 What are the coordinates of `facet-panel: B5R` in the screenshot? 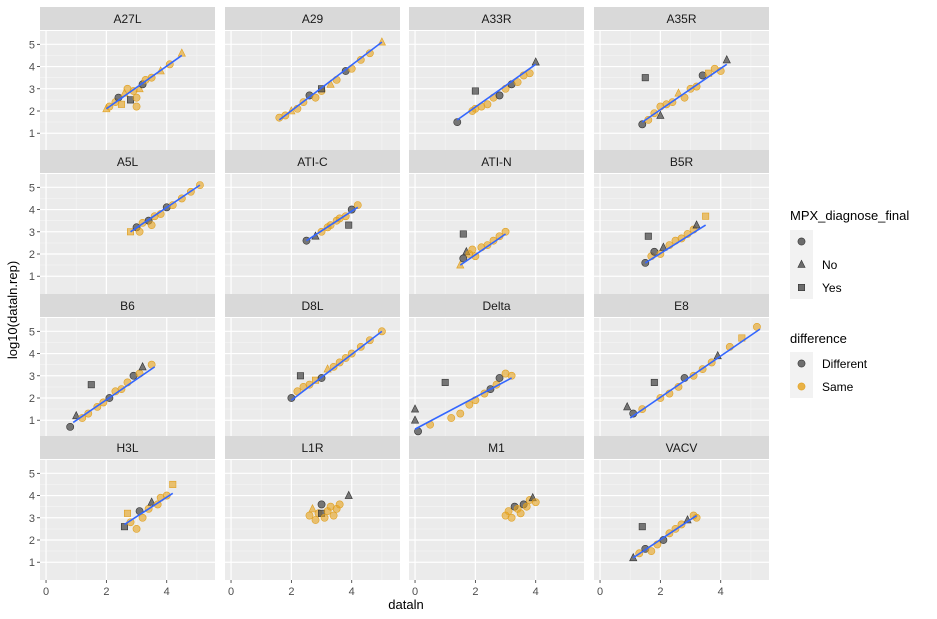 It's located at (681, 222).